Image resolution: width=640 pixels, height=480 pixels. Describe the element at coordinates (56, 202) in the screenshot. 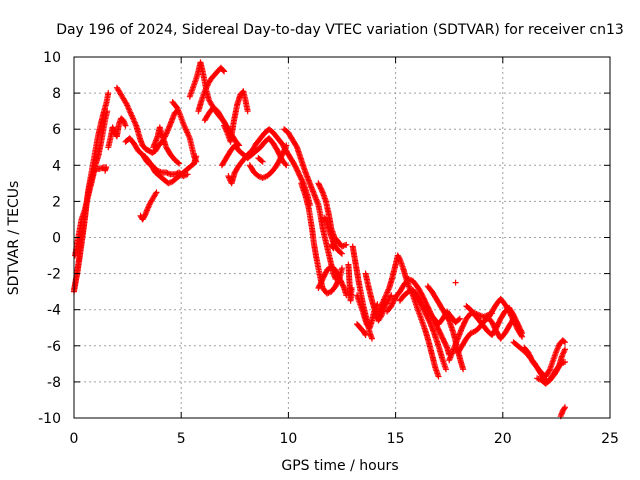

I see `y-tick-label: 2` at that location.